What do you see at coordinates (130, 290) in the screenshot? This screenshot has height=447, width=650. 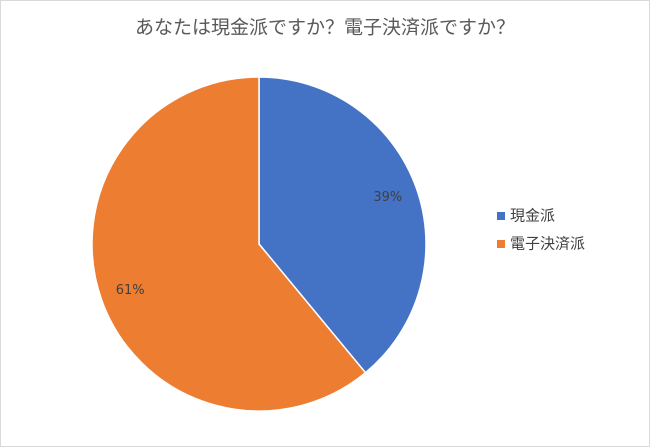 I see `data-label: 61%` at bounding box center [130, 290].